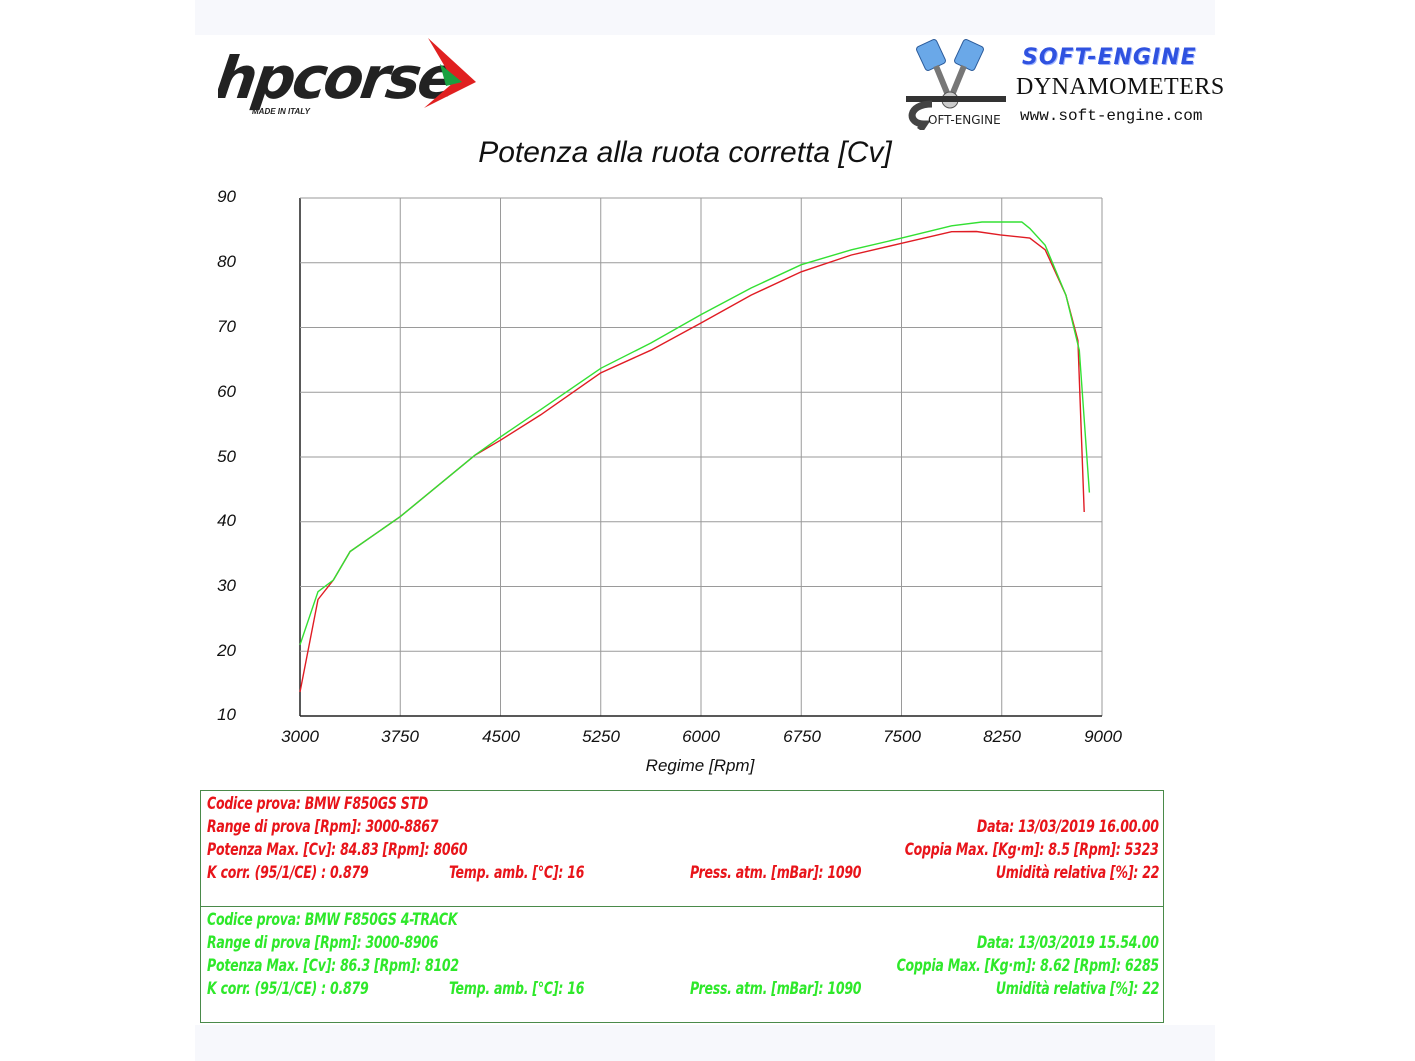 The height and width of the screenshot is (1061, 1415). Describe the element at coordinates (776, 873) in the screenshot. I see `std-press: Press. atm. [mBar]: 1090` at that location.